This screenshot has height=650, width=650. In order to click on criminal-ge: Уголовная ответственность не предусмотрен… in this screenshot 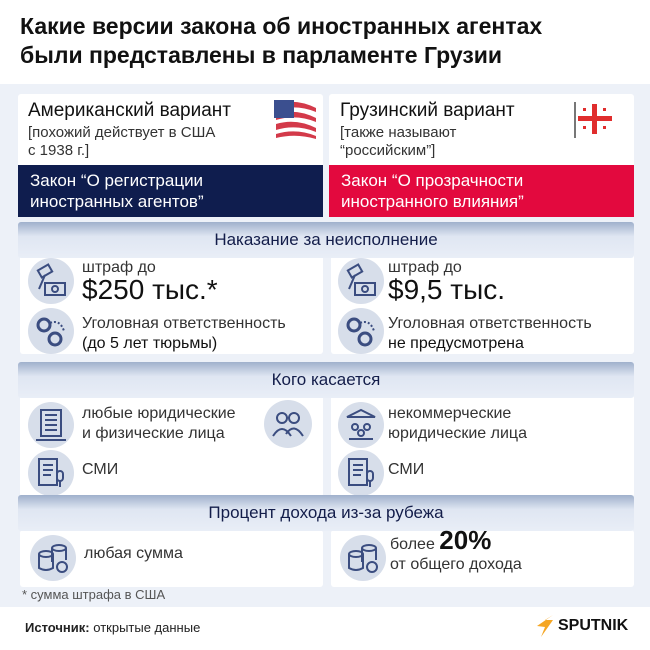, I will do `click(490, 334)`.